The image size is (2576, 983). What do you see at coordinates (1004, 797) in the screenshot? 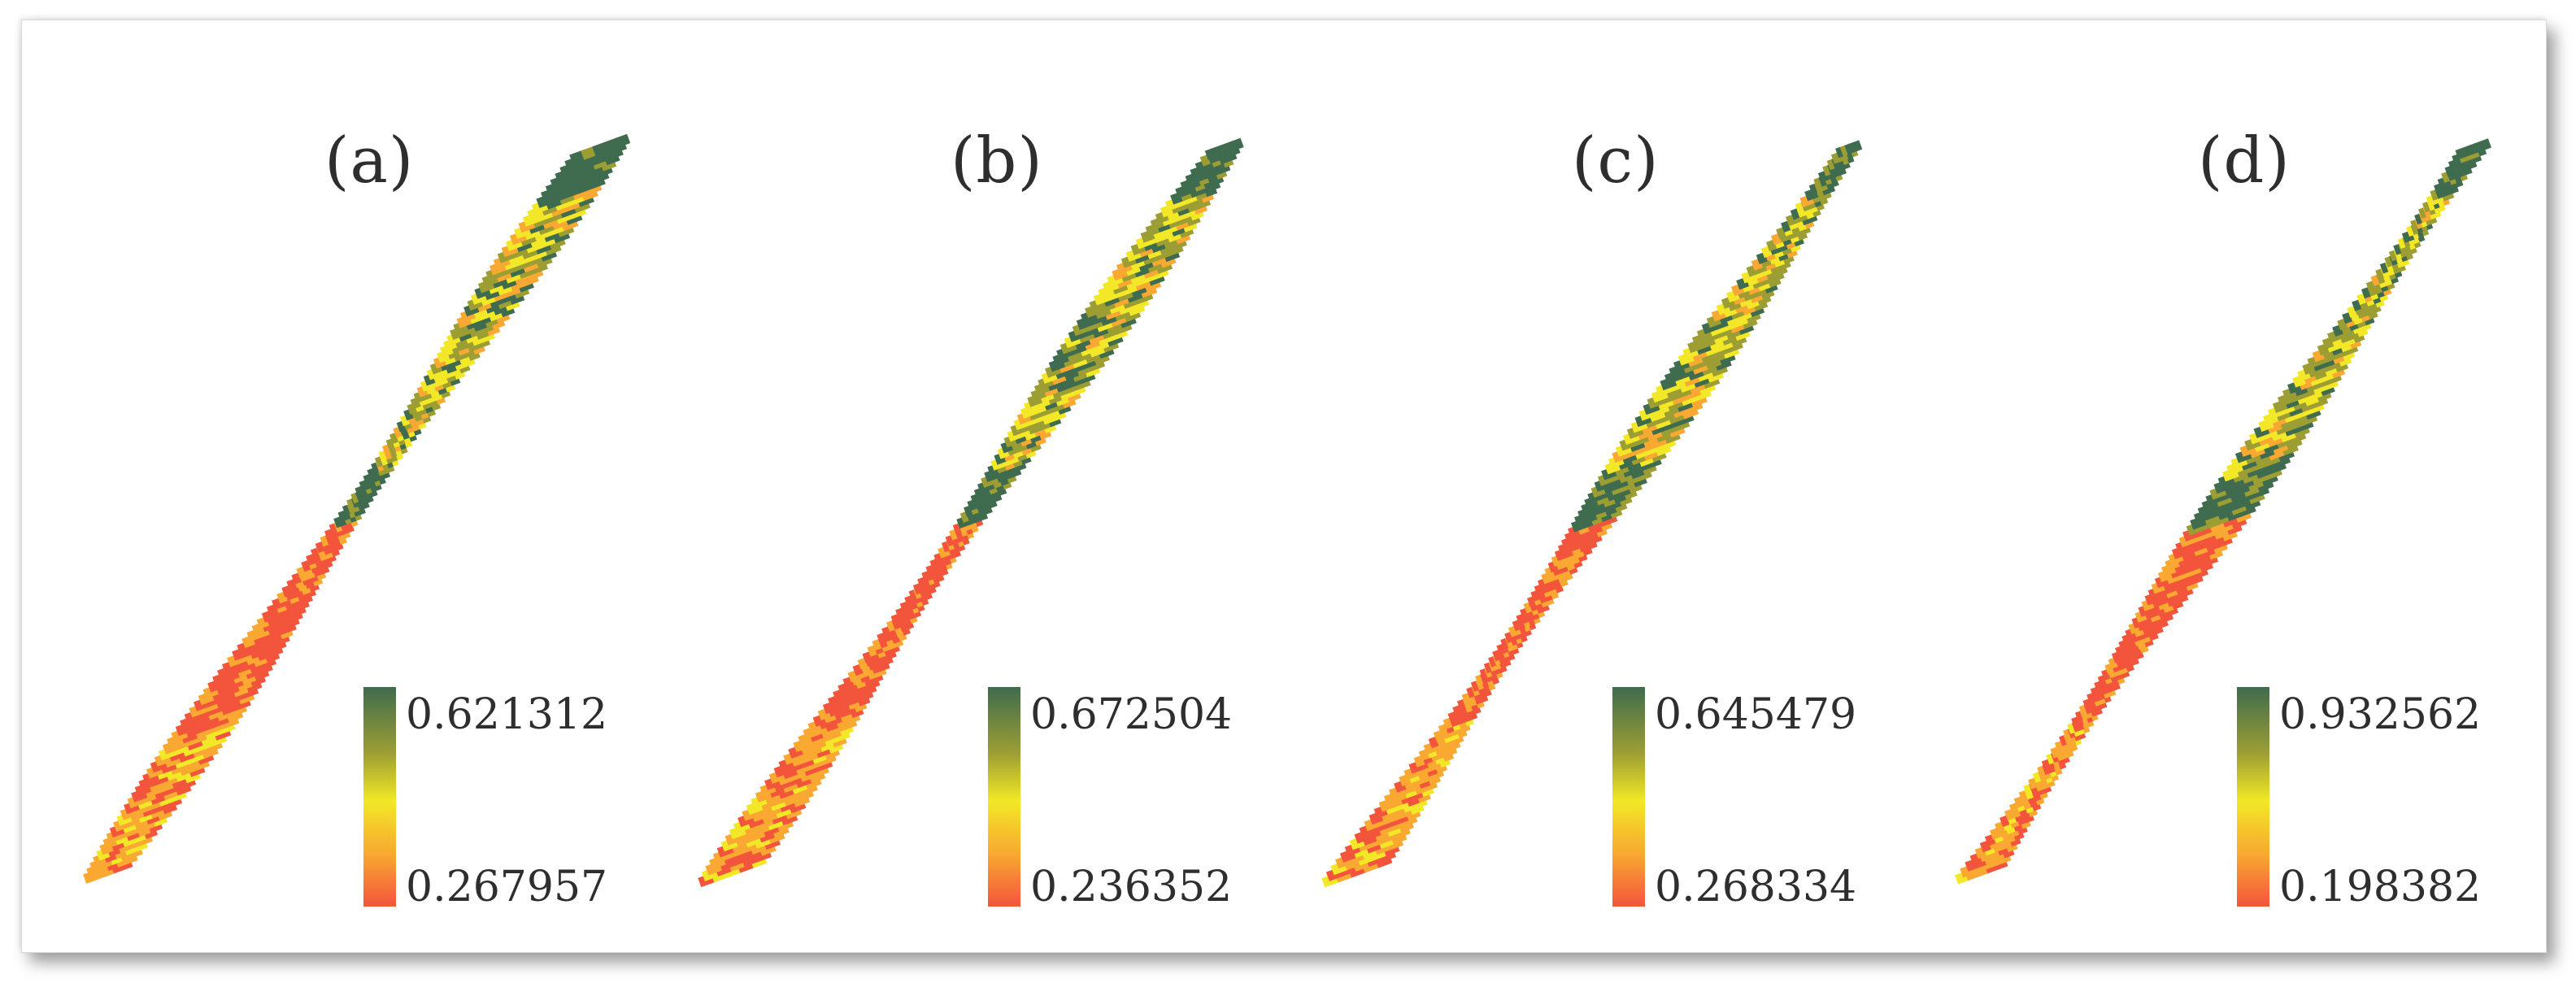
I see `legend-colorbar-b` at bounding box center [1004, 797].